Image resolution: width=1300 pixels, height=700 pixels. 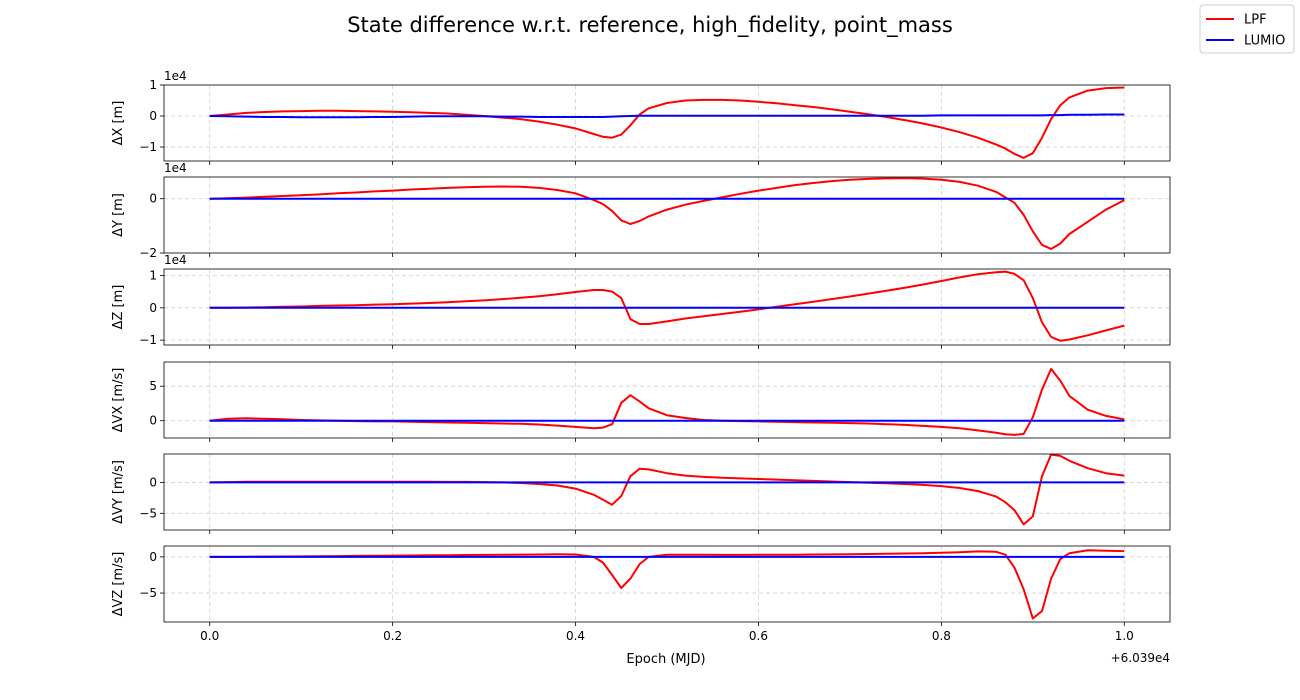 I want to click on y-axis-label: ΔX [m], so click(x=118, y=123).